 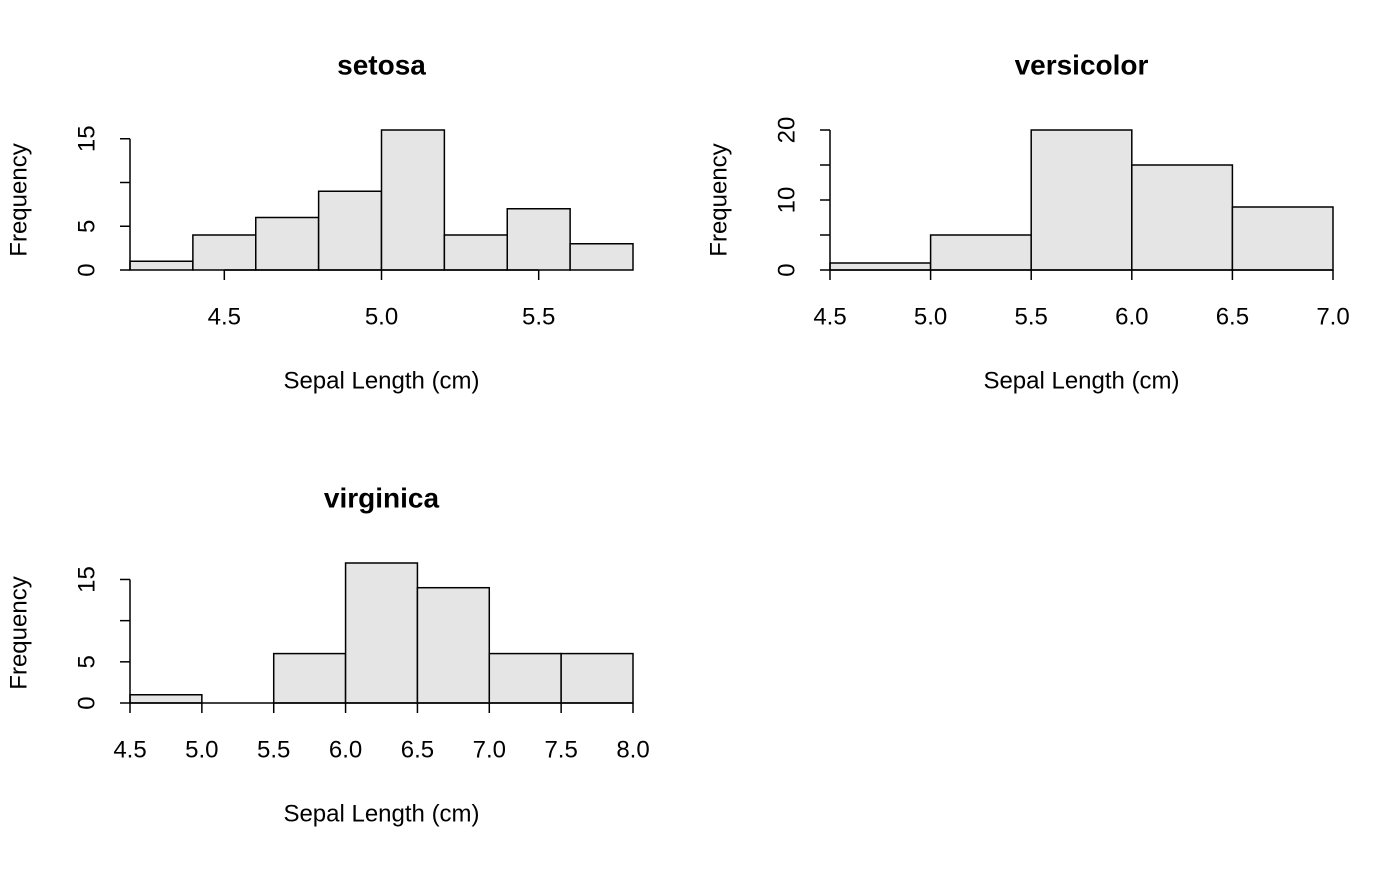 What do you see at coordinates (381, 64) in the screenshot?
I see `panel-title: setosa` at bounding box center [381, 64].